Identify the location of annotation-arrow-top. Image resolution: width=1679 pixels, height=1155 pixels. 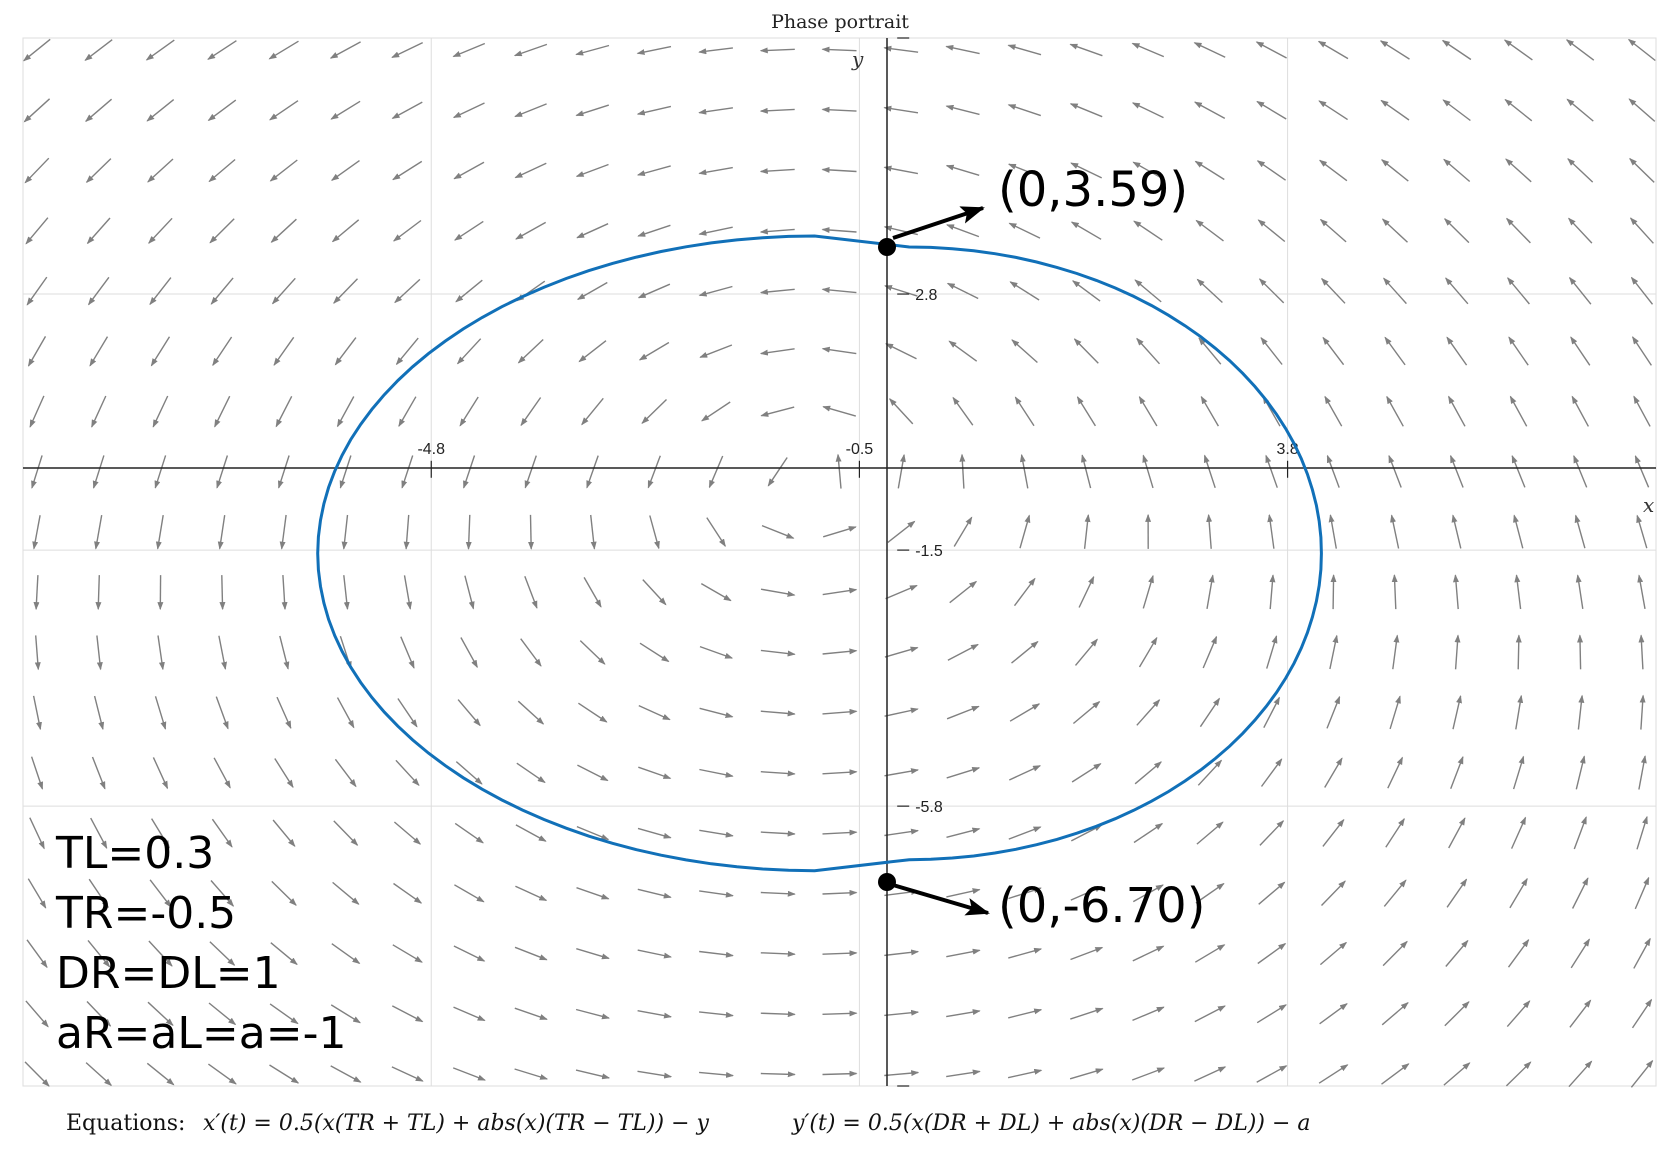
(938, 223).